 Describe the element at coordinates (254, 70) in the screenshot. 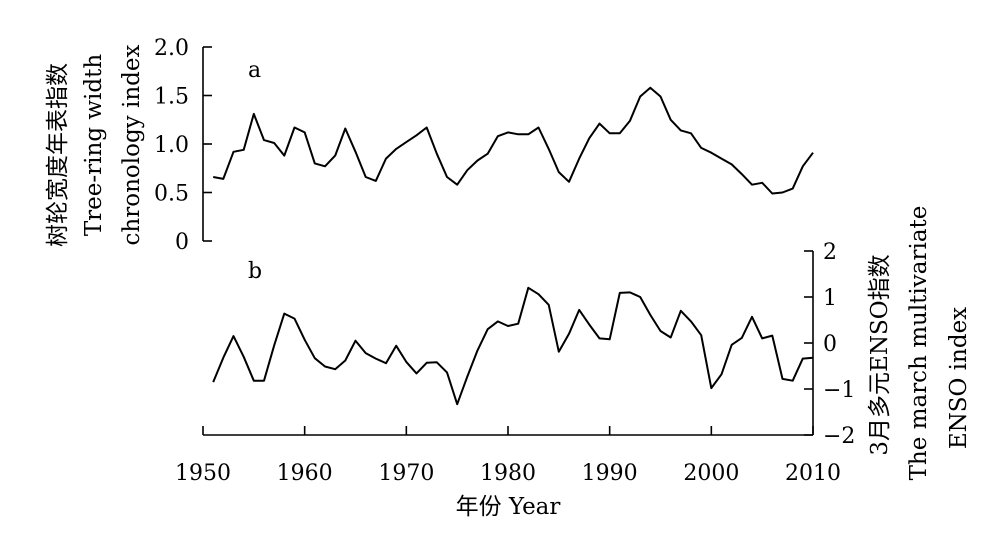

I see `panel-a-label: a` at that location.